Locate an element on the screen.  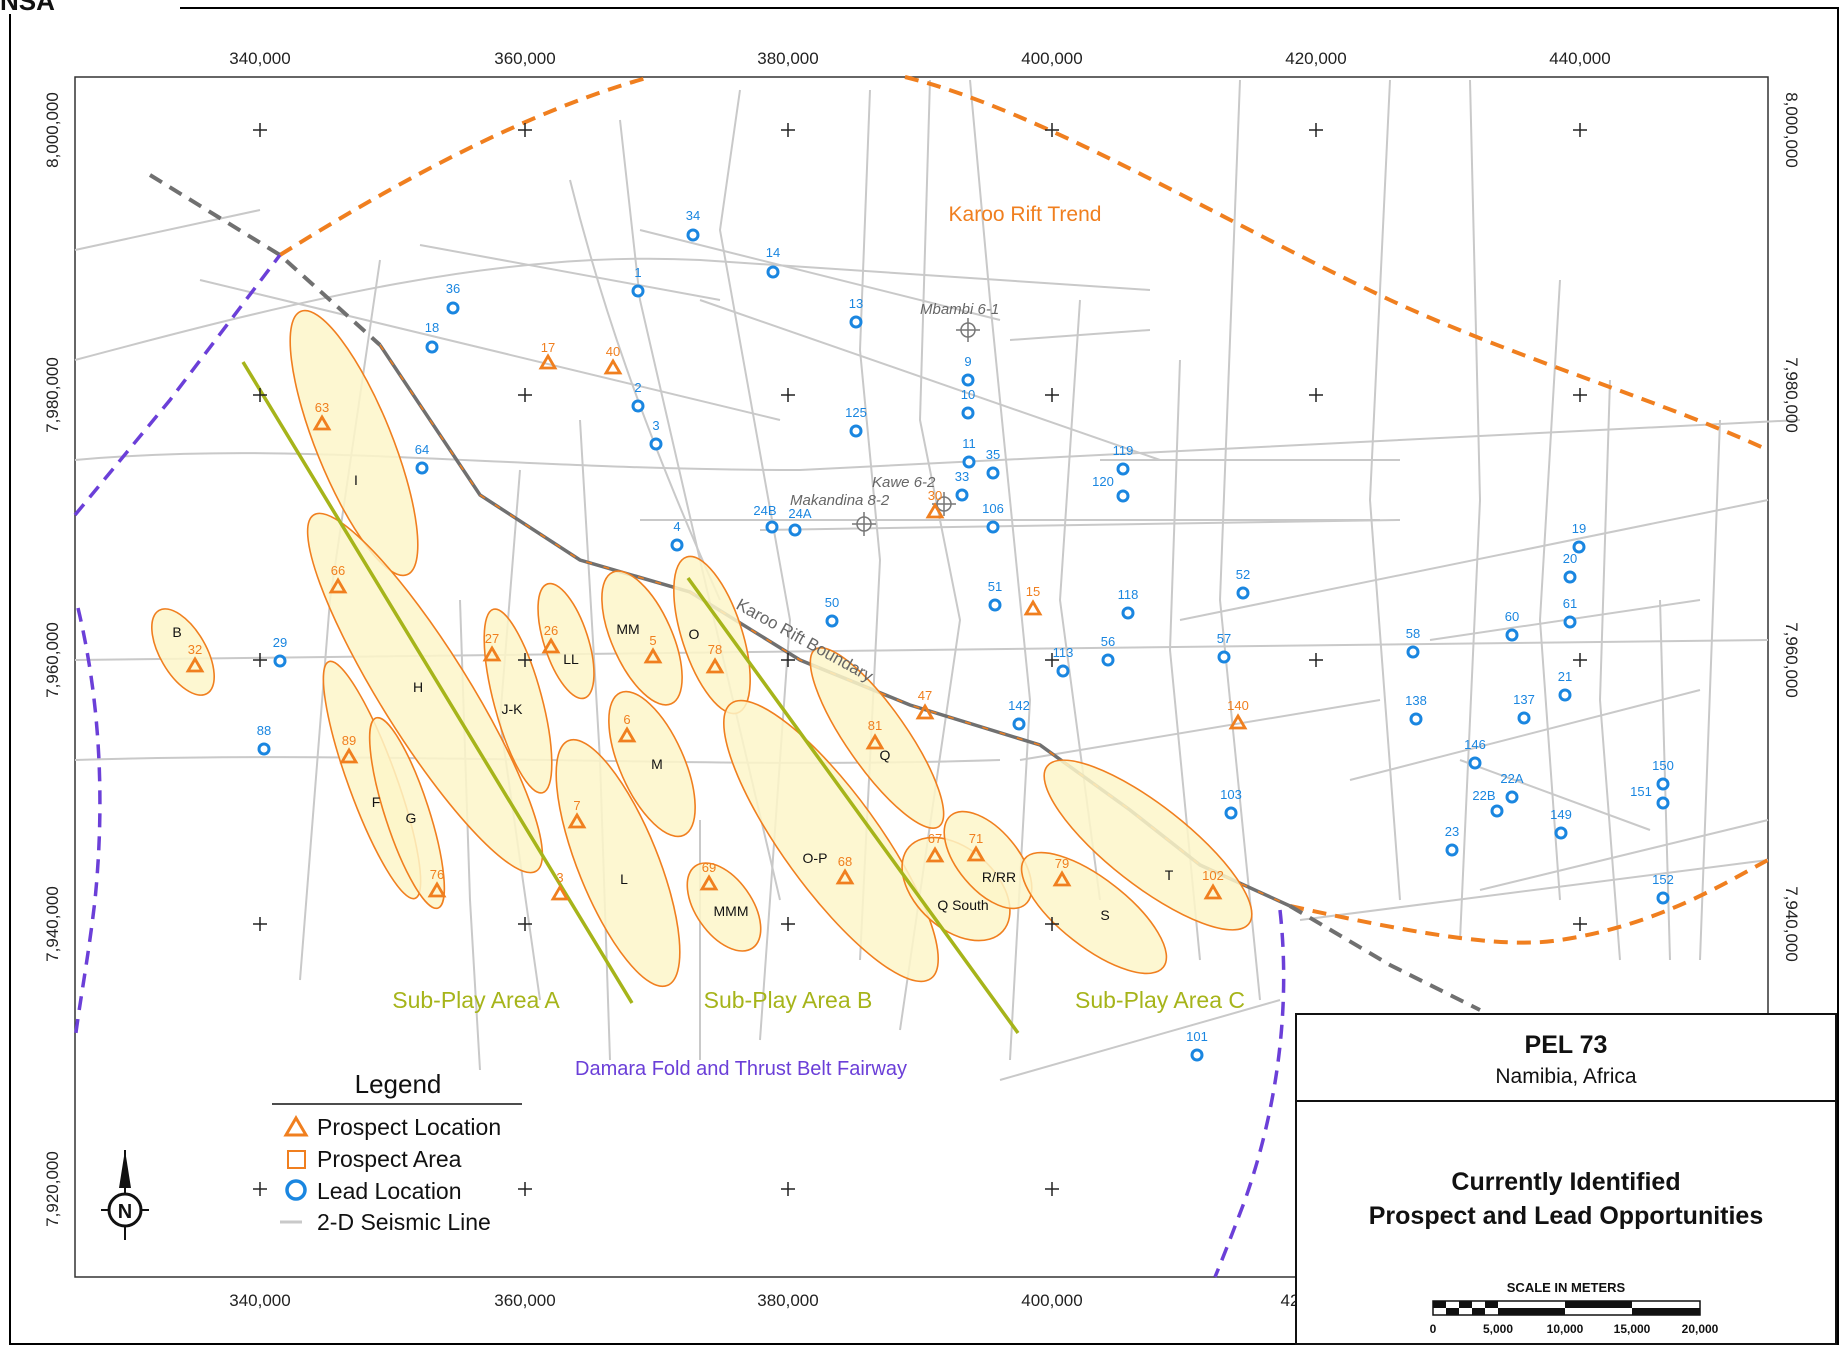
x-tick-bottom: 340,000 is located at coordinates (259, 1300).